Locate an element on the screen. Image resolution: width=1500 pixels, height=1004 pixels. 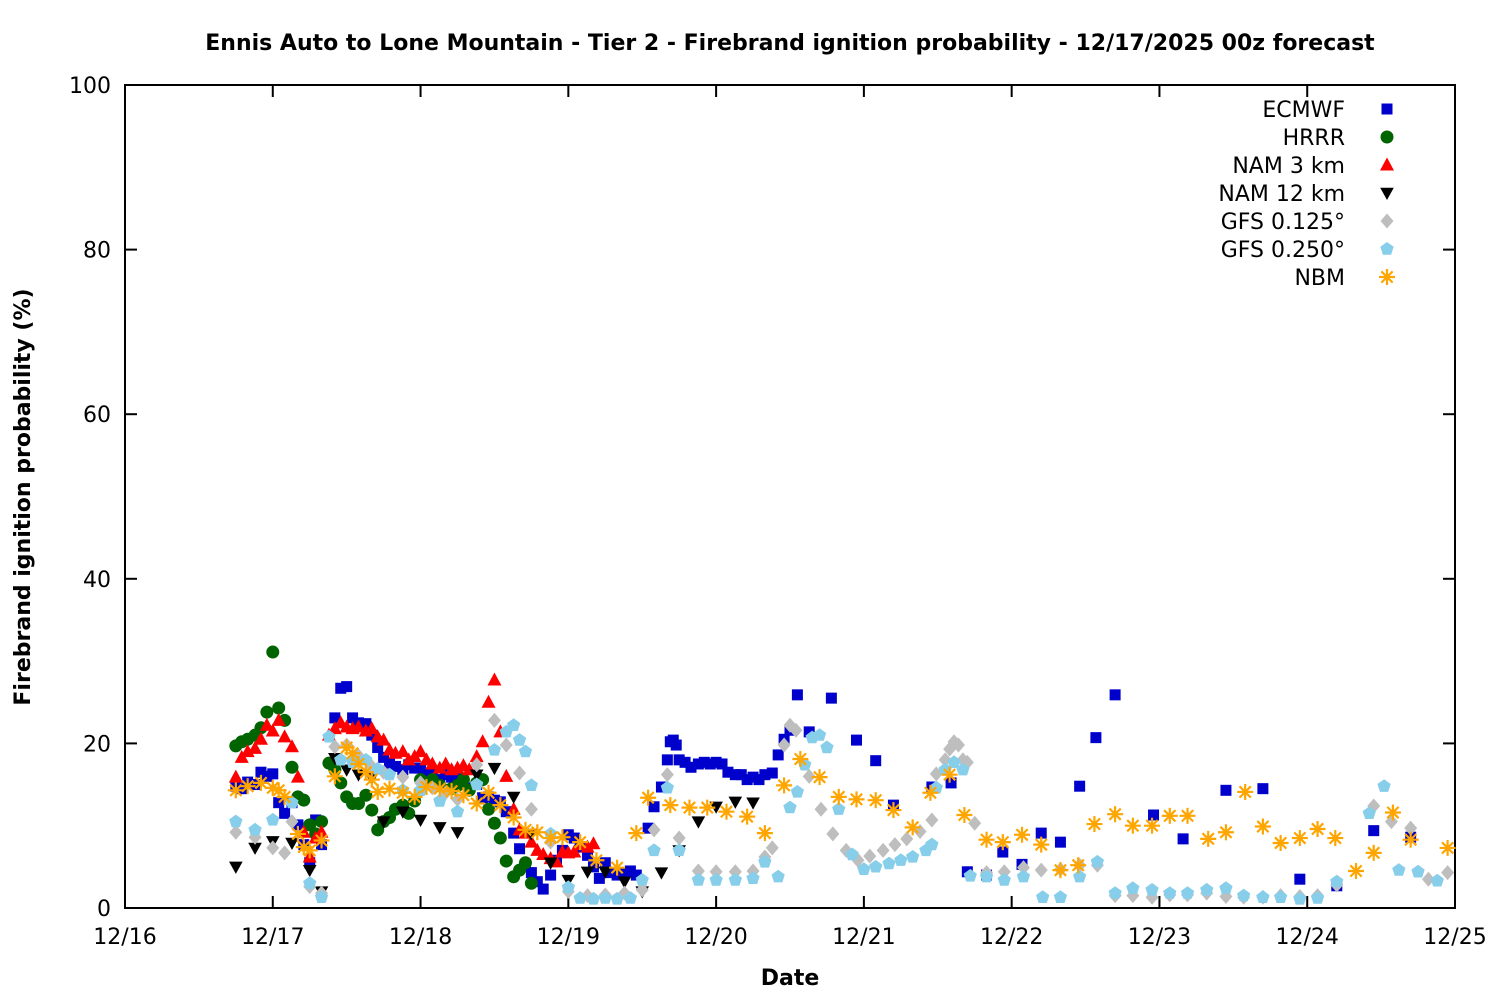
legend-entry-ecmwf: ECMWF is located at coordinates (1327, 110).